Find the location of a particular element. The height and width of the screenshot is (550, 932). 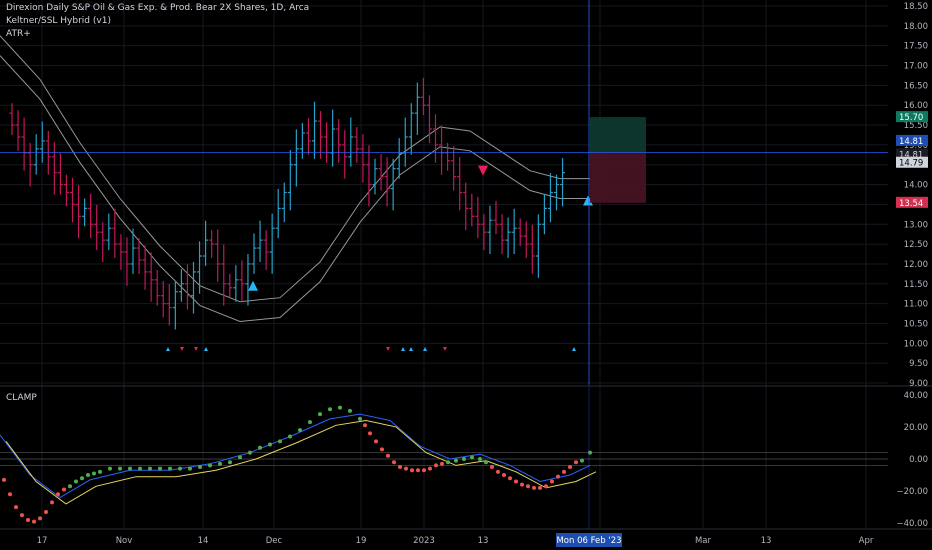

price-tick-label: 12.00 is located at coordinates (916, 265).